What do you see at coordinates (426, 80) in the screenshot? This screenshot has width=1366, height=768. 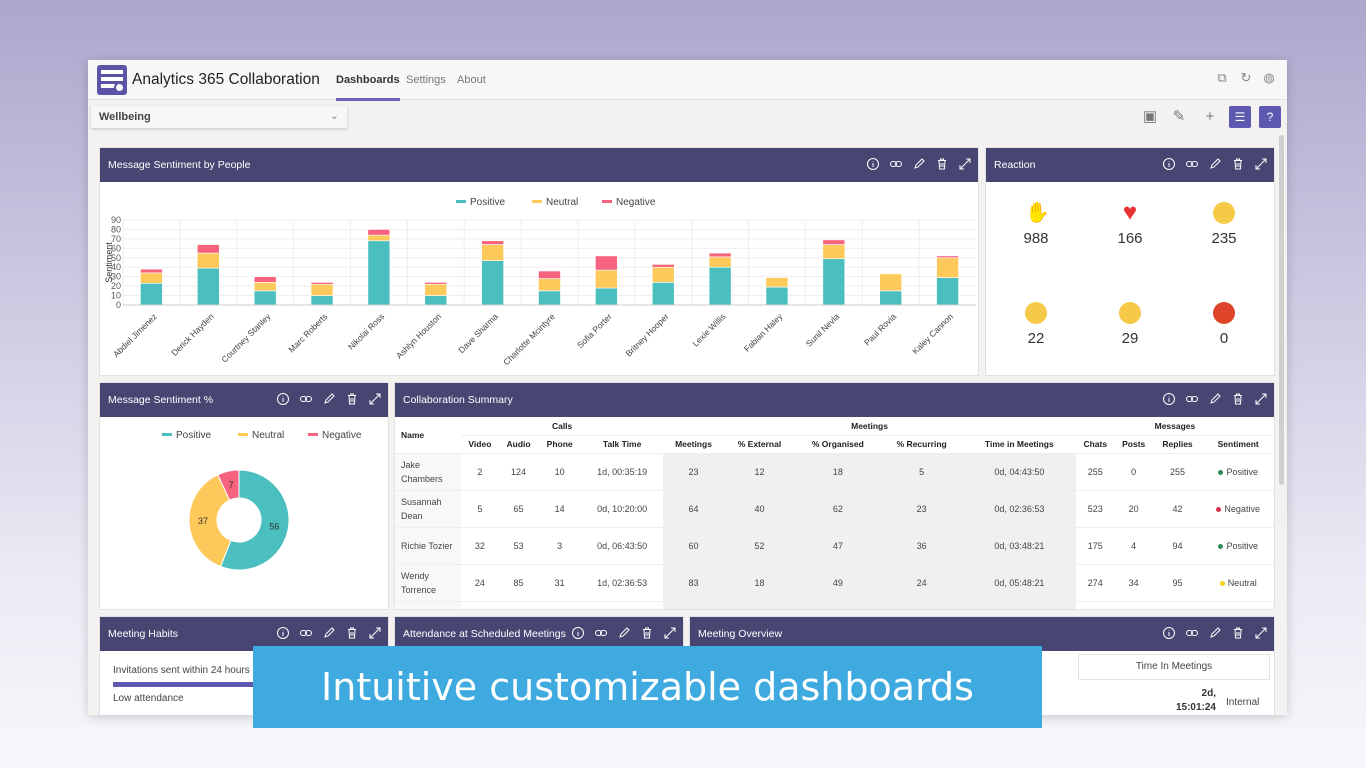 I see `tab-settings: Settings` at bounding box center [426, 80].